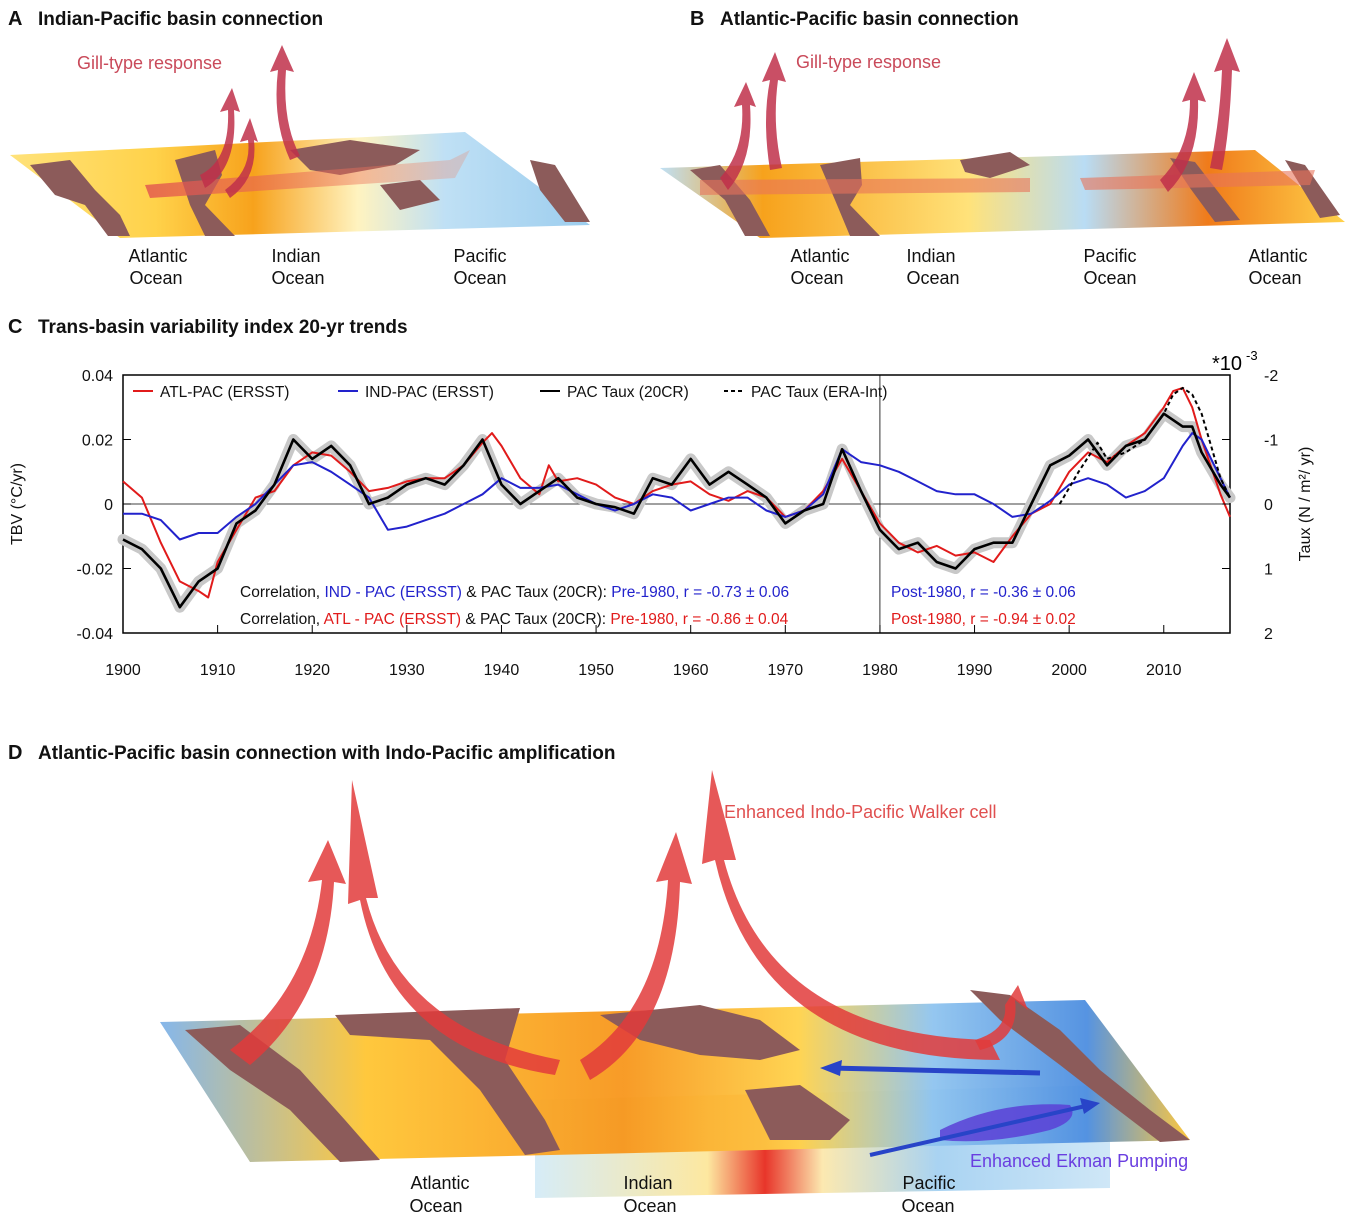  I want to click on y-axis-right-label: Taux (N / m²/ yr), so click(1305, 504).